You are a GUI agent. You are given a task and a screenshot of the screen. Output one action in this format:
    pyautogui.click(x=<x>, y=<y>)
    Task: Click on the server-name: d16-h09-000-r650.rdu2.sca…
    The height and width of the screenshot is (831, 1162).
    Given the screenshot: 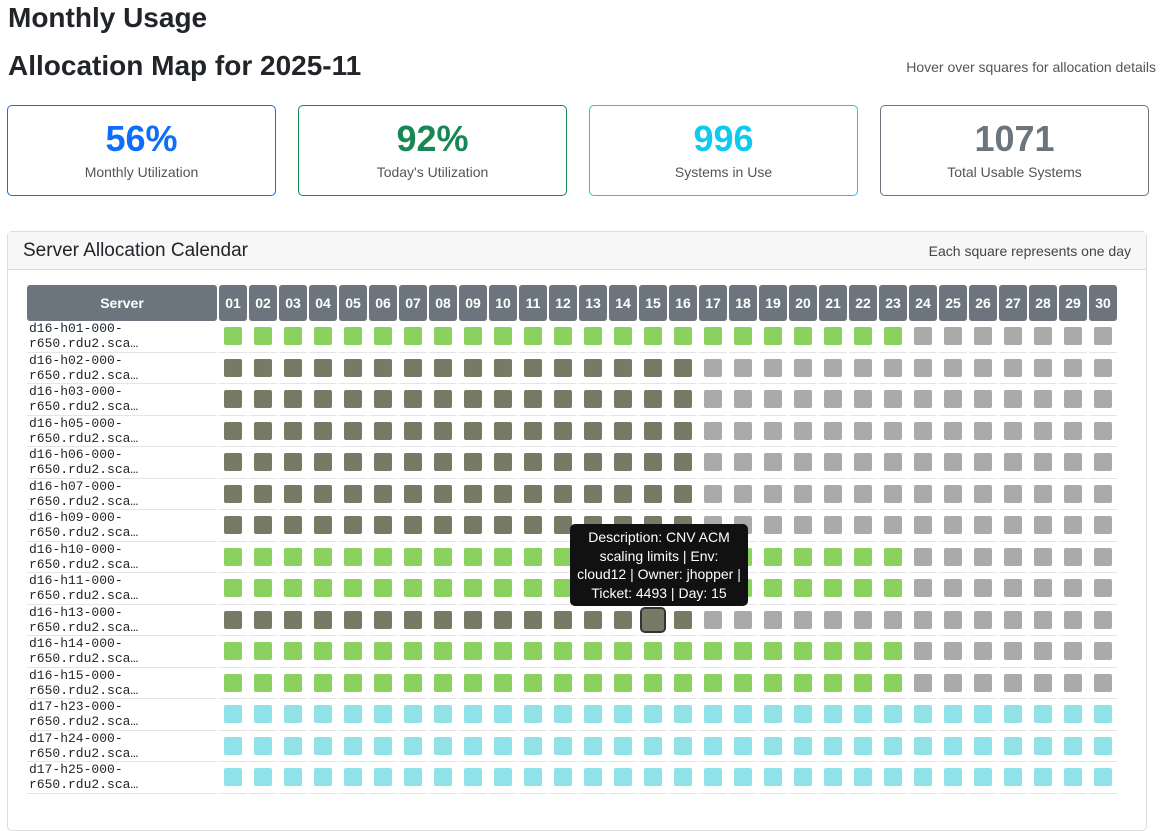 What is the action you would take?
    pyautogui.click(x=122, y=526)
    